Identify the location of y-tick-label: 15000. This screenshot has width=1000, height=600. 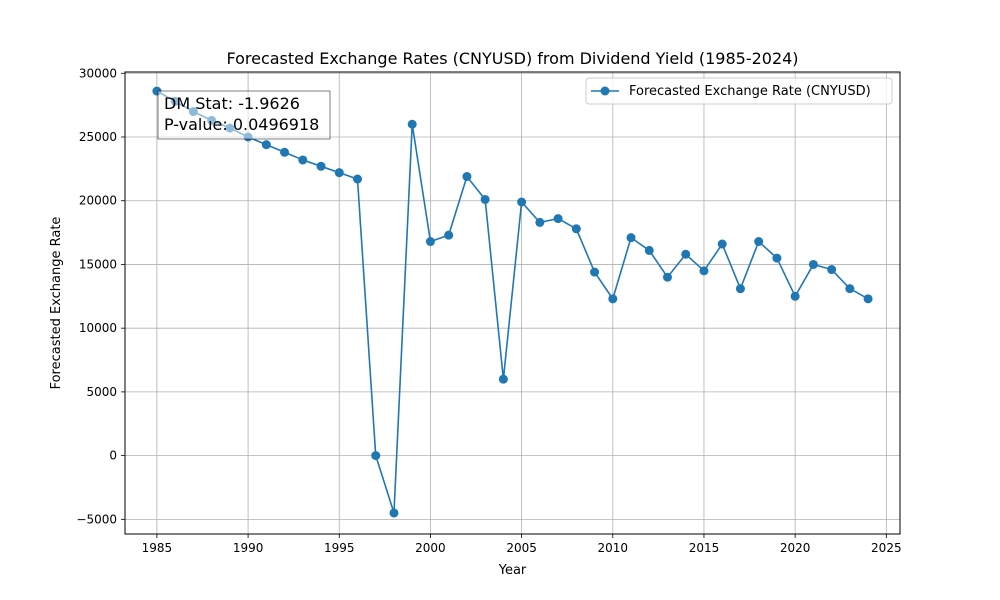
(98, 264).